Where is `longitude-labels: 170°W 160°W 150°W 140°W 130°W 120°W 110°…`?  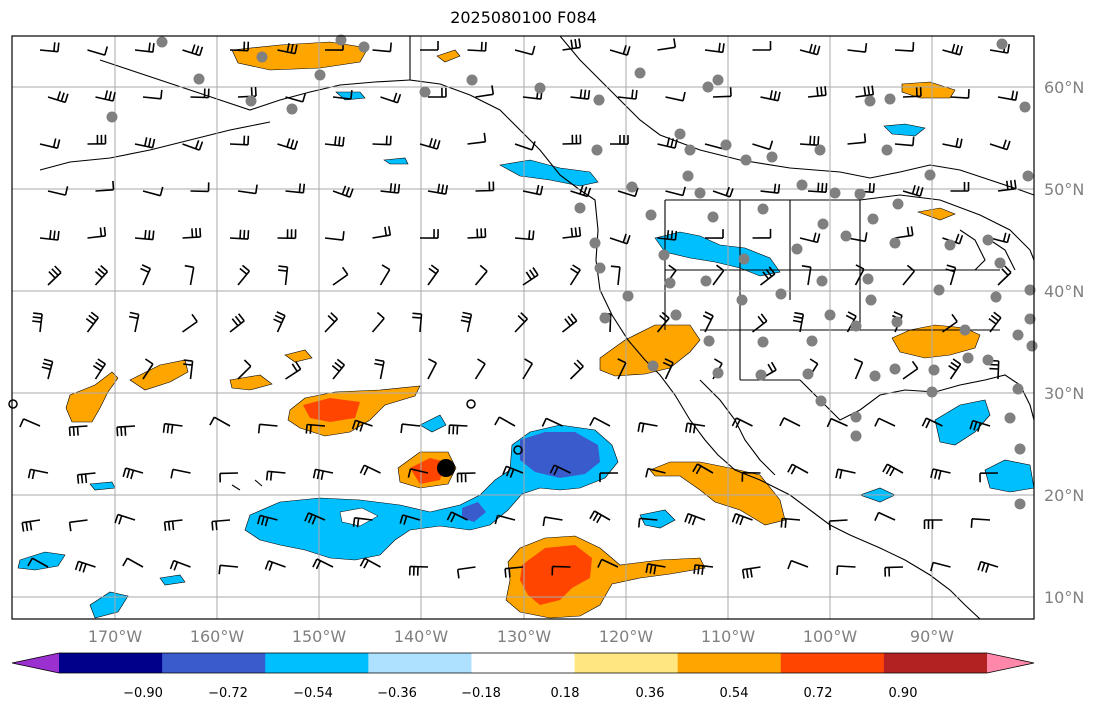
longitude-labels: 170°W 160°W 150°W 140°W 130°W 120°W 110°… is located at coordinates (521, 636).